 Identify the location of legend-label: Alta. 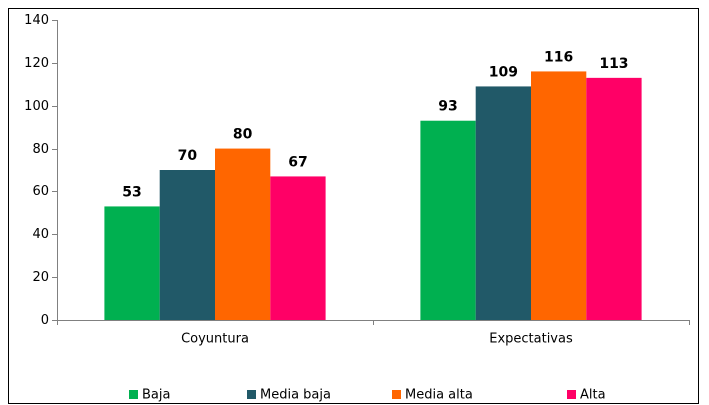
(593, 395).